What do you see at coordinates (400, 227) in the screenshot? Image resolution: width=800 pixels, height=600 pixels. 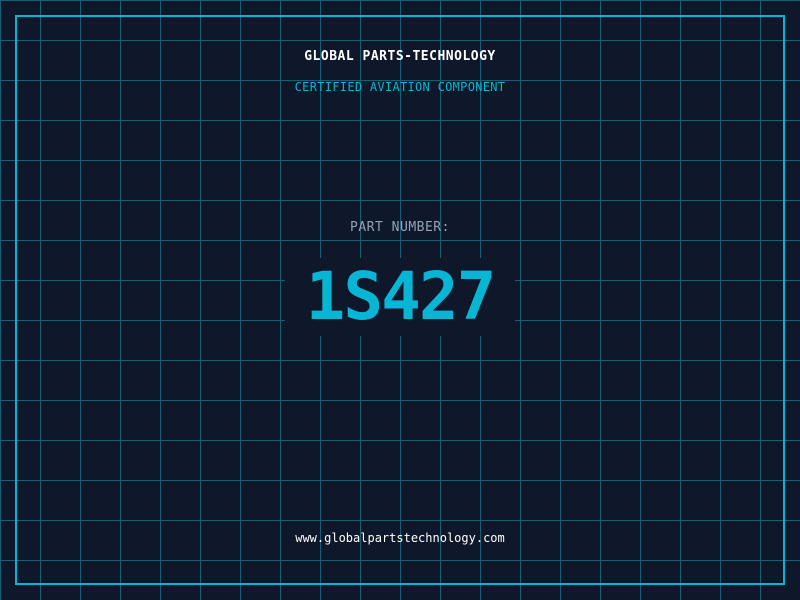 I see `part-number-label: PART NUMBER:` at bounding box center [400, 227].